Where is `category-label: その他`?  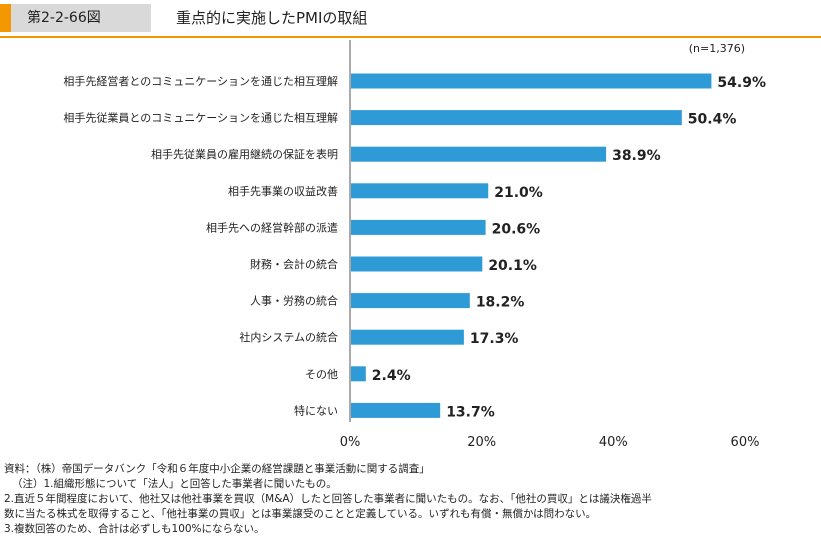 category-label: その他 is located at coordinates (321, 374).